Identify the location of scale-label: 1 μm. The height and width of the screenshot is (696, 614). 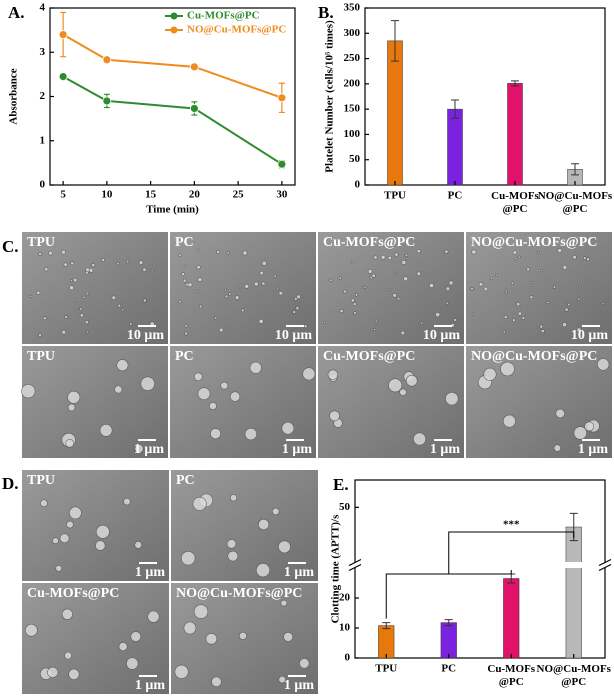
(299, 572).